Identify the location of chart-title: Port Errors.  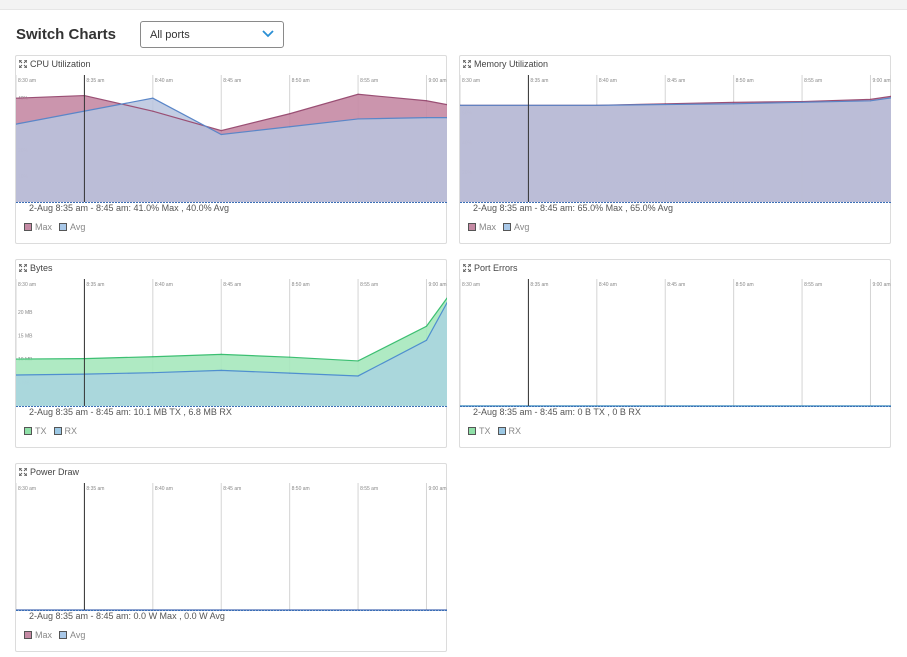
(496, 268).